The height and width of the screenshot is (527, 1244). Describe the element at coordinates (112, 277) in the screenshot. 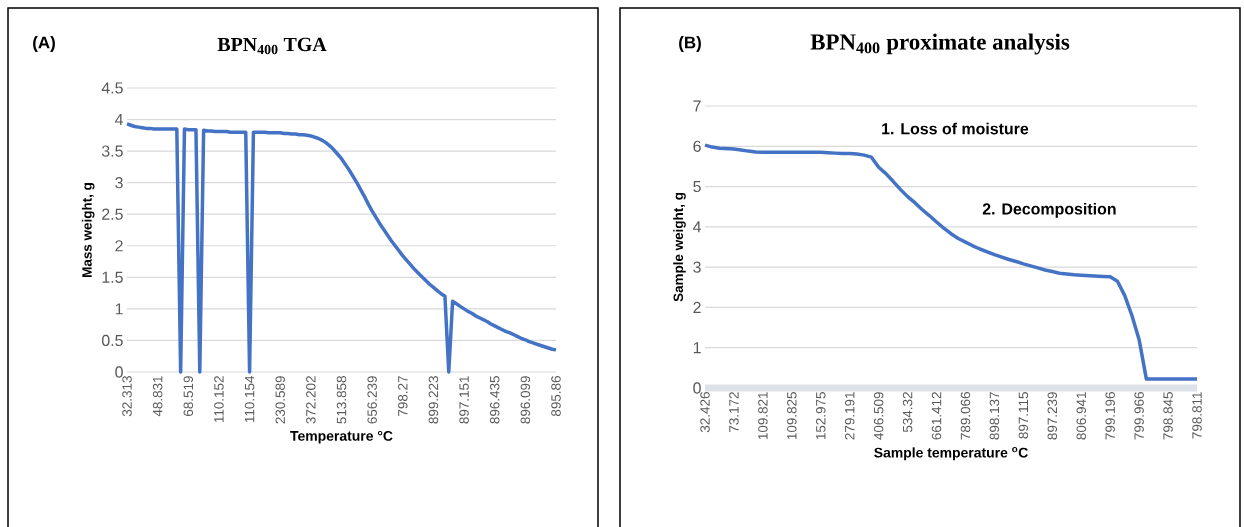

I see `y-tick-label: 1.5` at that location.